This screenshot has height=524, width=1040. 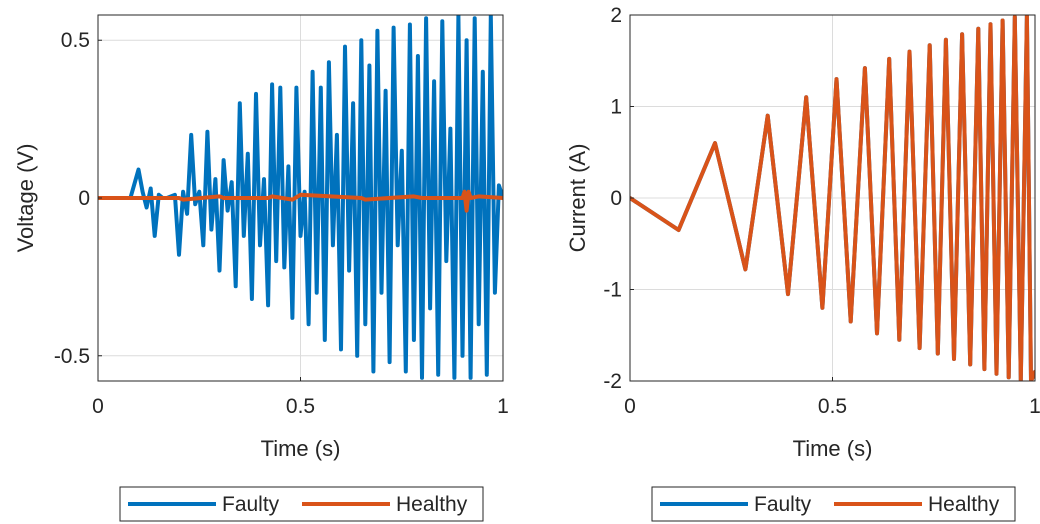 I want to click on series-line-healthy, so click(x=300, y=201).